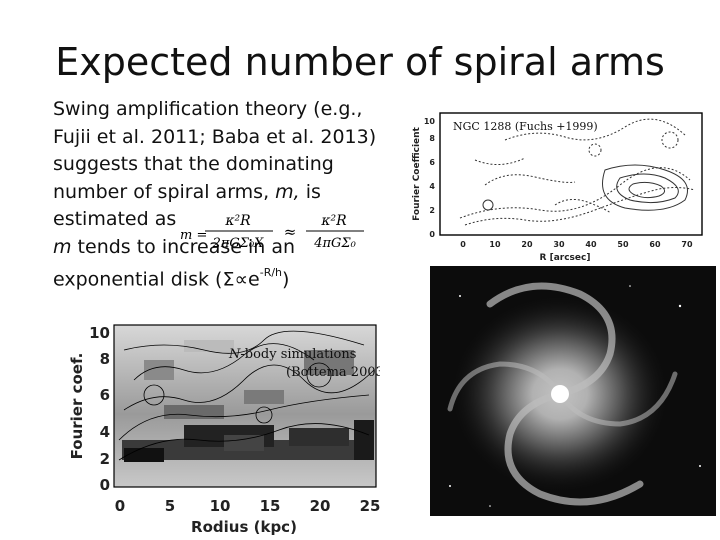 Image resolution: width=720 pixels, height=540 pixels. Describe the element at coordinates (238, 243) in the screenshot. I see `formula-den-1: 2πGΣ₀X` at that location.